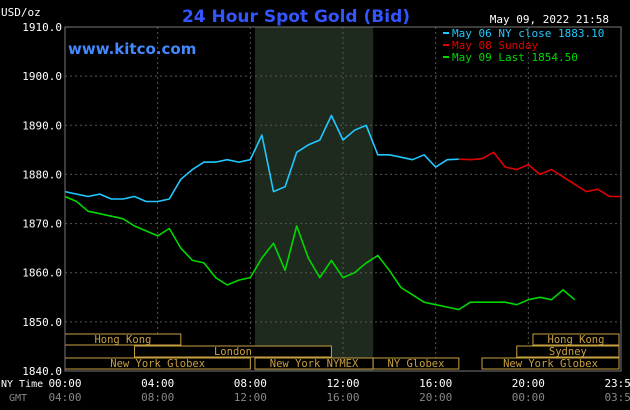 The width and height of the screenshot is (630, 410). Describe the element at coordinates (314, 364) in the screenshot. I see `session-label: New York NYMEX` at that location.